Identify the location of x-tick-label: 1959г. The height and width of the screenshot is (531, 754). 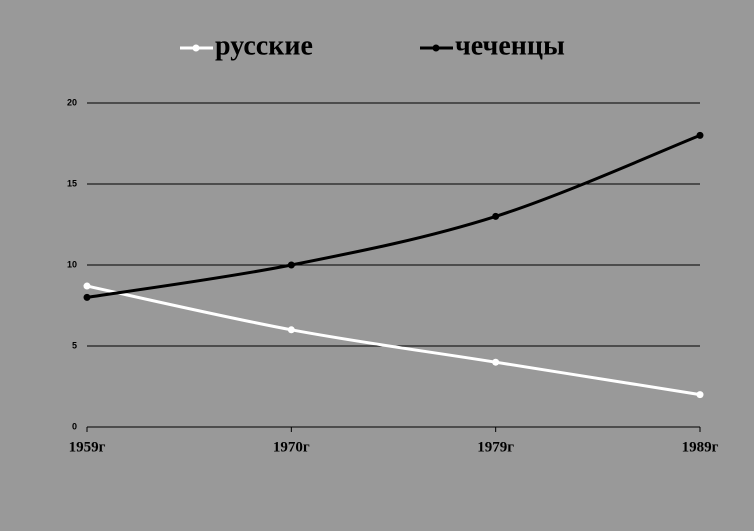
(87, 447).